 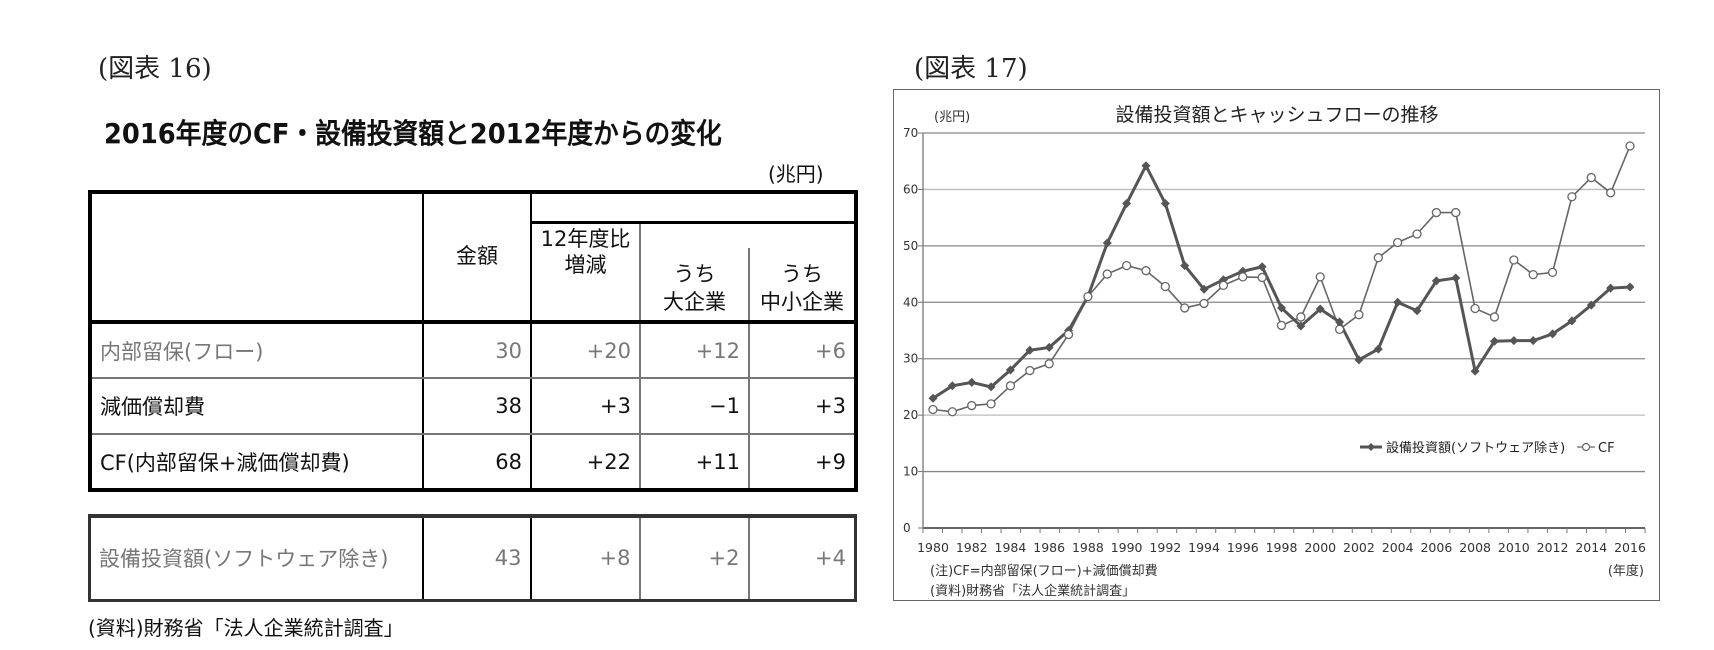 What do you see at coordinates (256, 558) in the screenshot?
I see `row-label: 設備投資額(ソフトウェア除き)` at bounding box center [256, 558].